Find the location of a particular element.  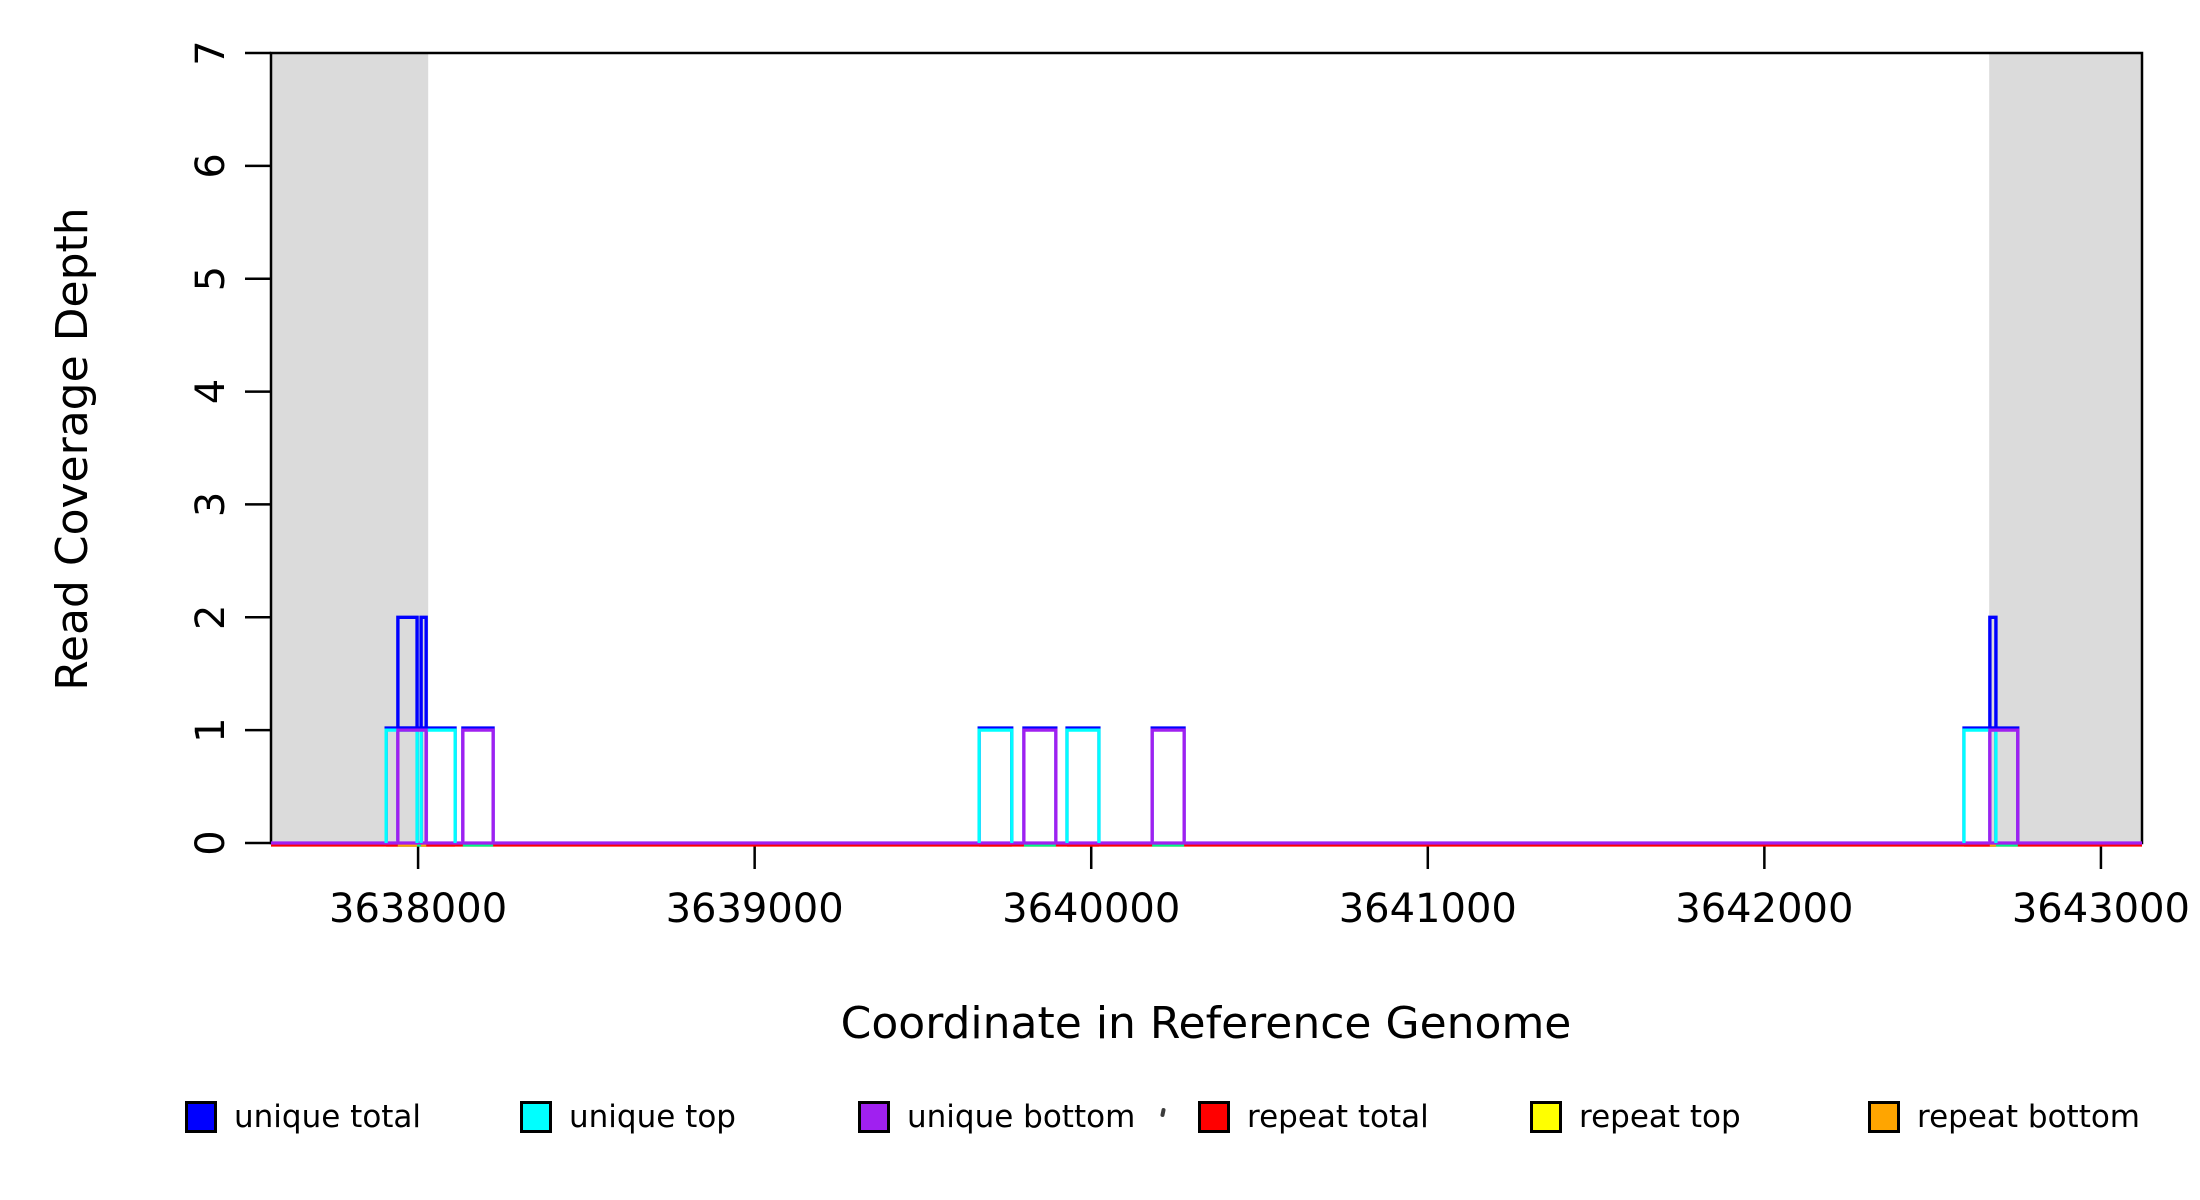

y-tick-label: 1 is located at coordinates (211, 729).